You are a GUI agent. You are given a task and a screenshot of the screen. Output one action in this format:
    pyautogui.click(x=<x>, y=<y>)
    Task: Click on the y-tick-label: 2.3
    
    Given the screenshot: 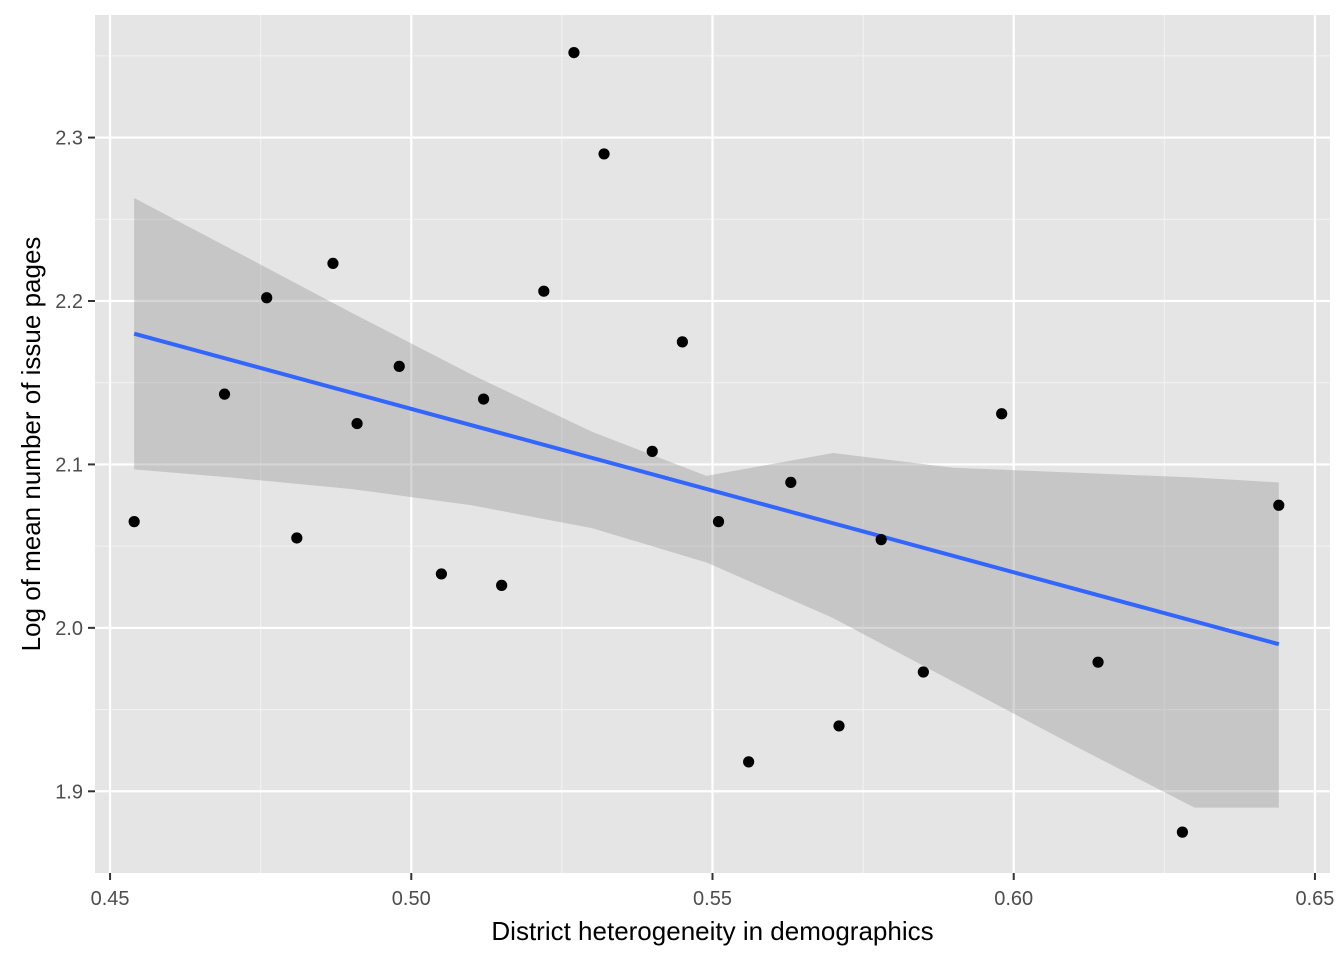 What is the action you would take?
    pyautogui.click(x=69, y=139)
    